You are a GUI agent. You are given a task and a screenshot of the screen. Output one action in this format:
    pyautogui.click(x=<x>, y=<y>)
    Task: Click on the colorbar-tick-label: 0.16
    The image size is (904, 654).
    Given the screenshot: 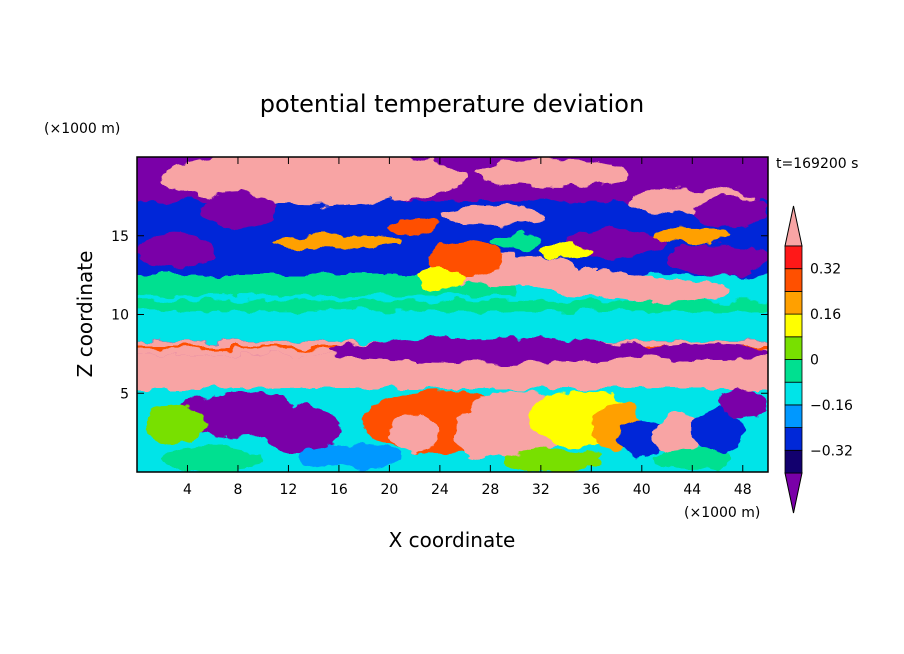 What is the action you would take?
    pyautogui.click(x=825, y=315)
    